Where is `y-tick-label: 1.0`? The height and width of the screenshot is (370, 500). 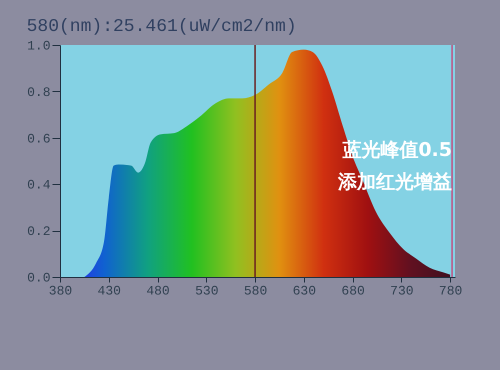 y-tick-label: 1.0 is located at coordinates (38, 46).